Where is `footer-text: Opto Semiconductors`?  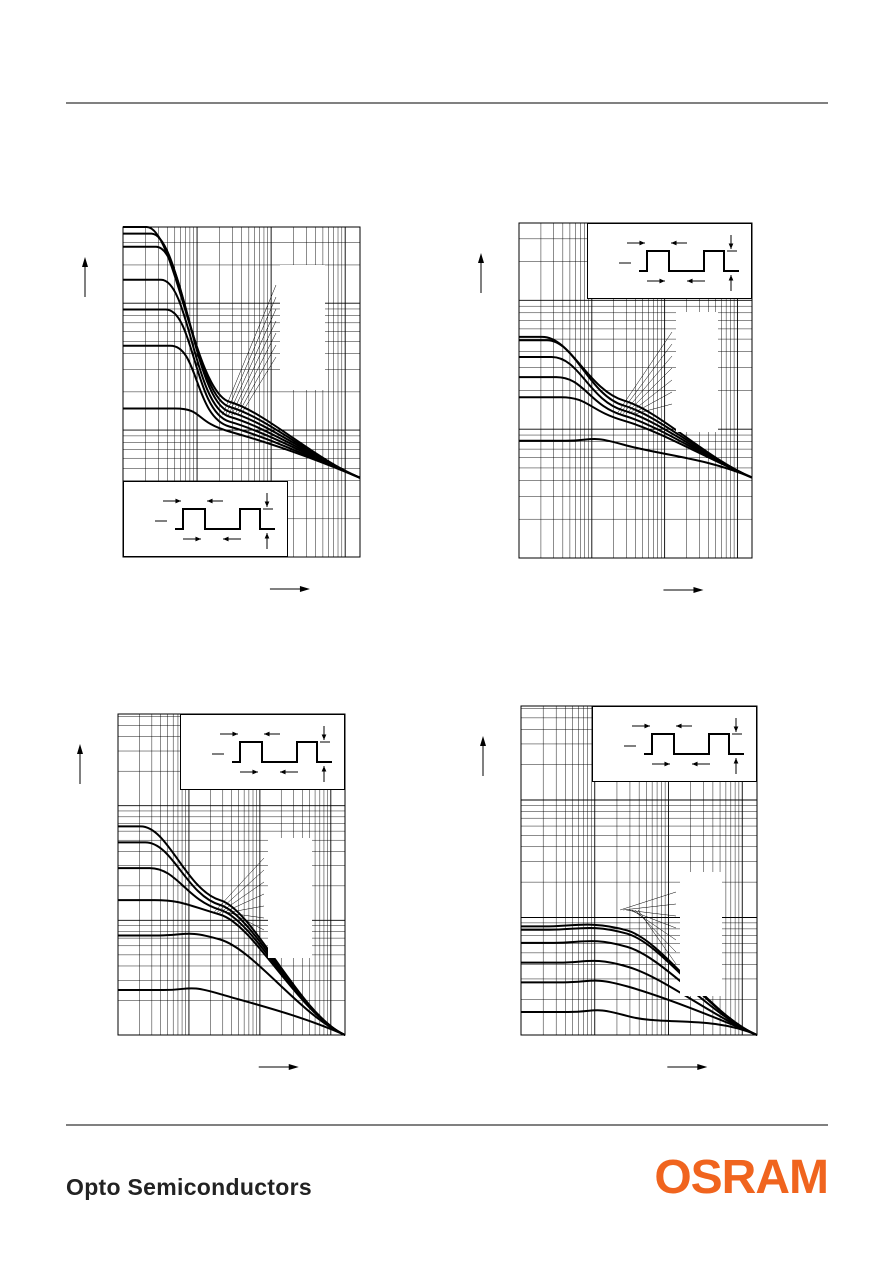 footer-text: Opto Semiconductors is located at coordinates (189, 1187).